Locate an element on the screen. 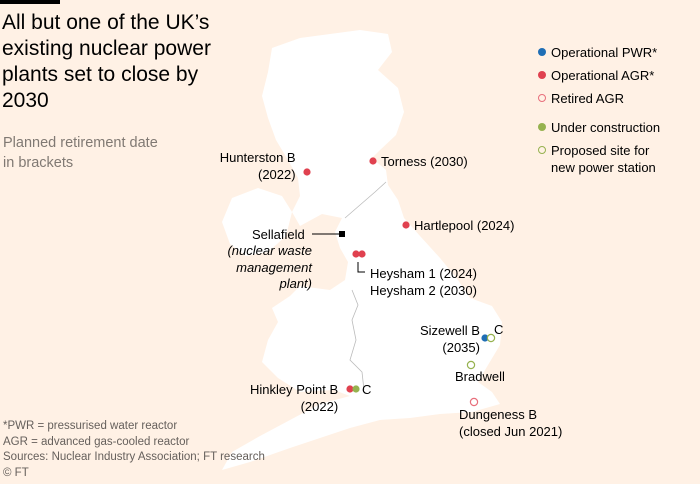 This screenshot has width=700, height=484. dungeness-marker is located at coordinates (474, 402).